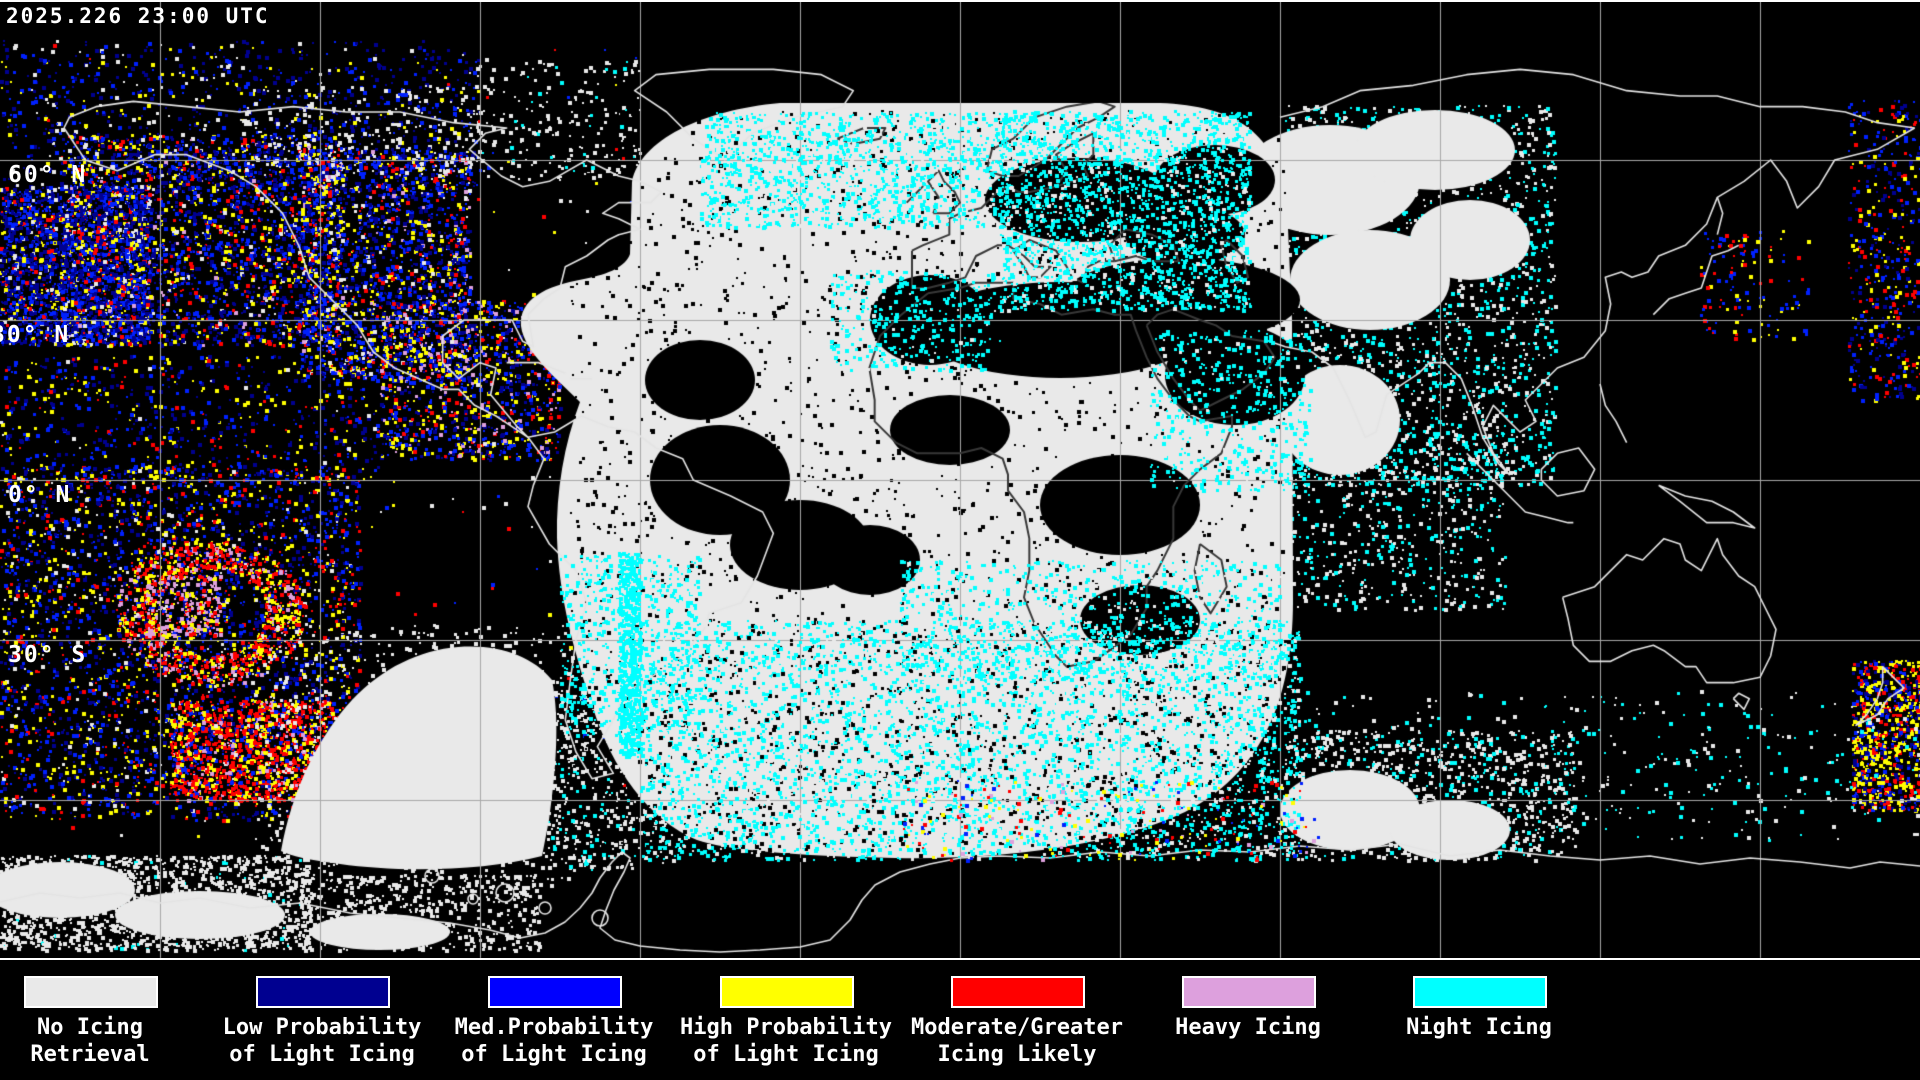 This screenshot has width=1920, height=1080. What do you see at coordinates (115, 1041) in the screenshot?
I see `legend-label: No Icing Retrieval` at bounding box center [115, 1041].